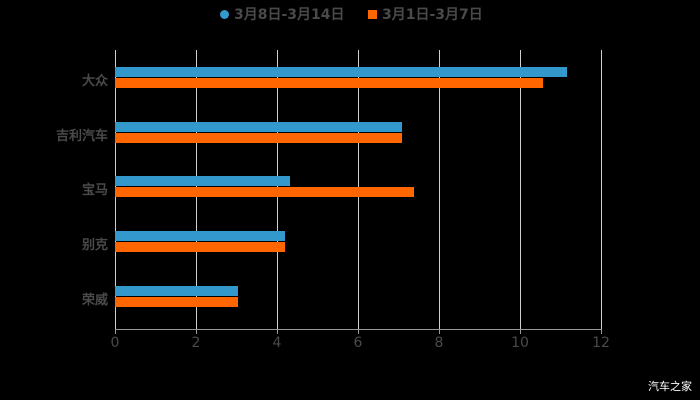  Describe the element at coordinates (94, 81) in the screenshot. I see `category-label: 大众` at that location.